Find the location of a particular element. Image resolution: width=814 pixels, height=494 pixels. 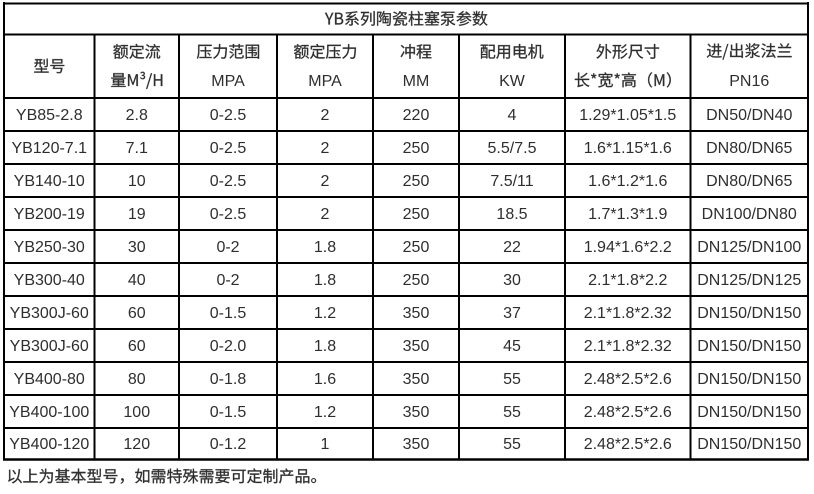

svg-text: 1.7*1.3*1.9 is located at coordinates (627, 214).